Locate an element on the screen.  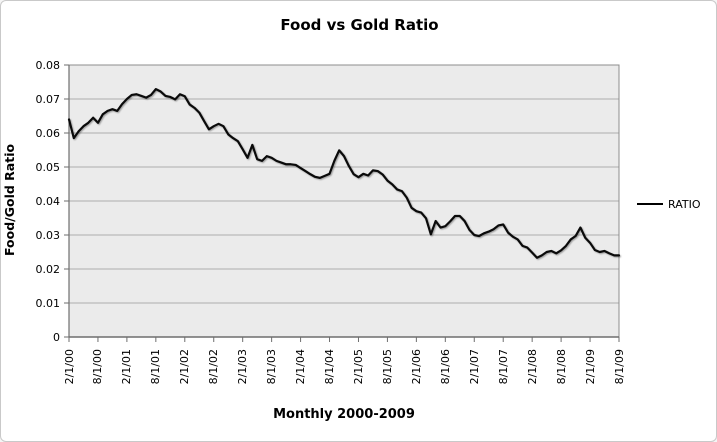
legend-line-swatch-icon is located at coordinates (650, 204).